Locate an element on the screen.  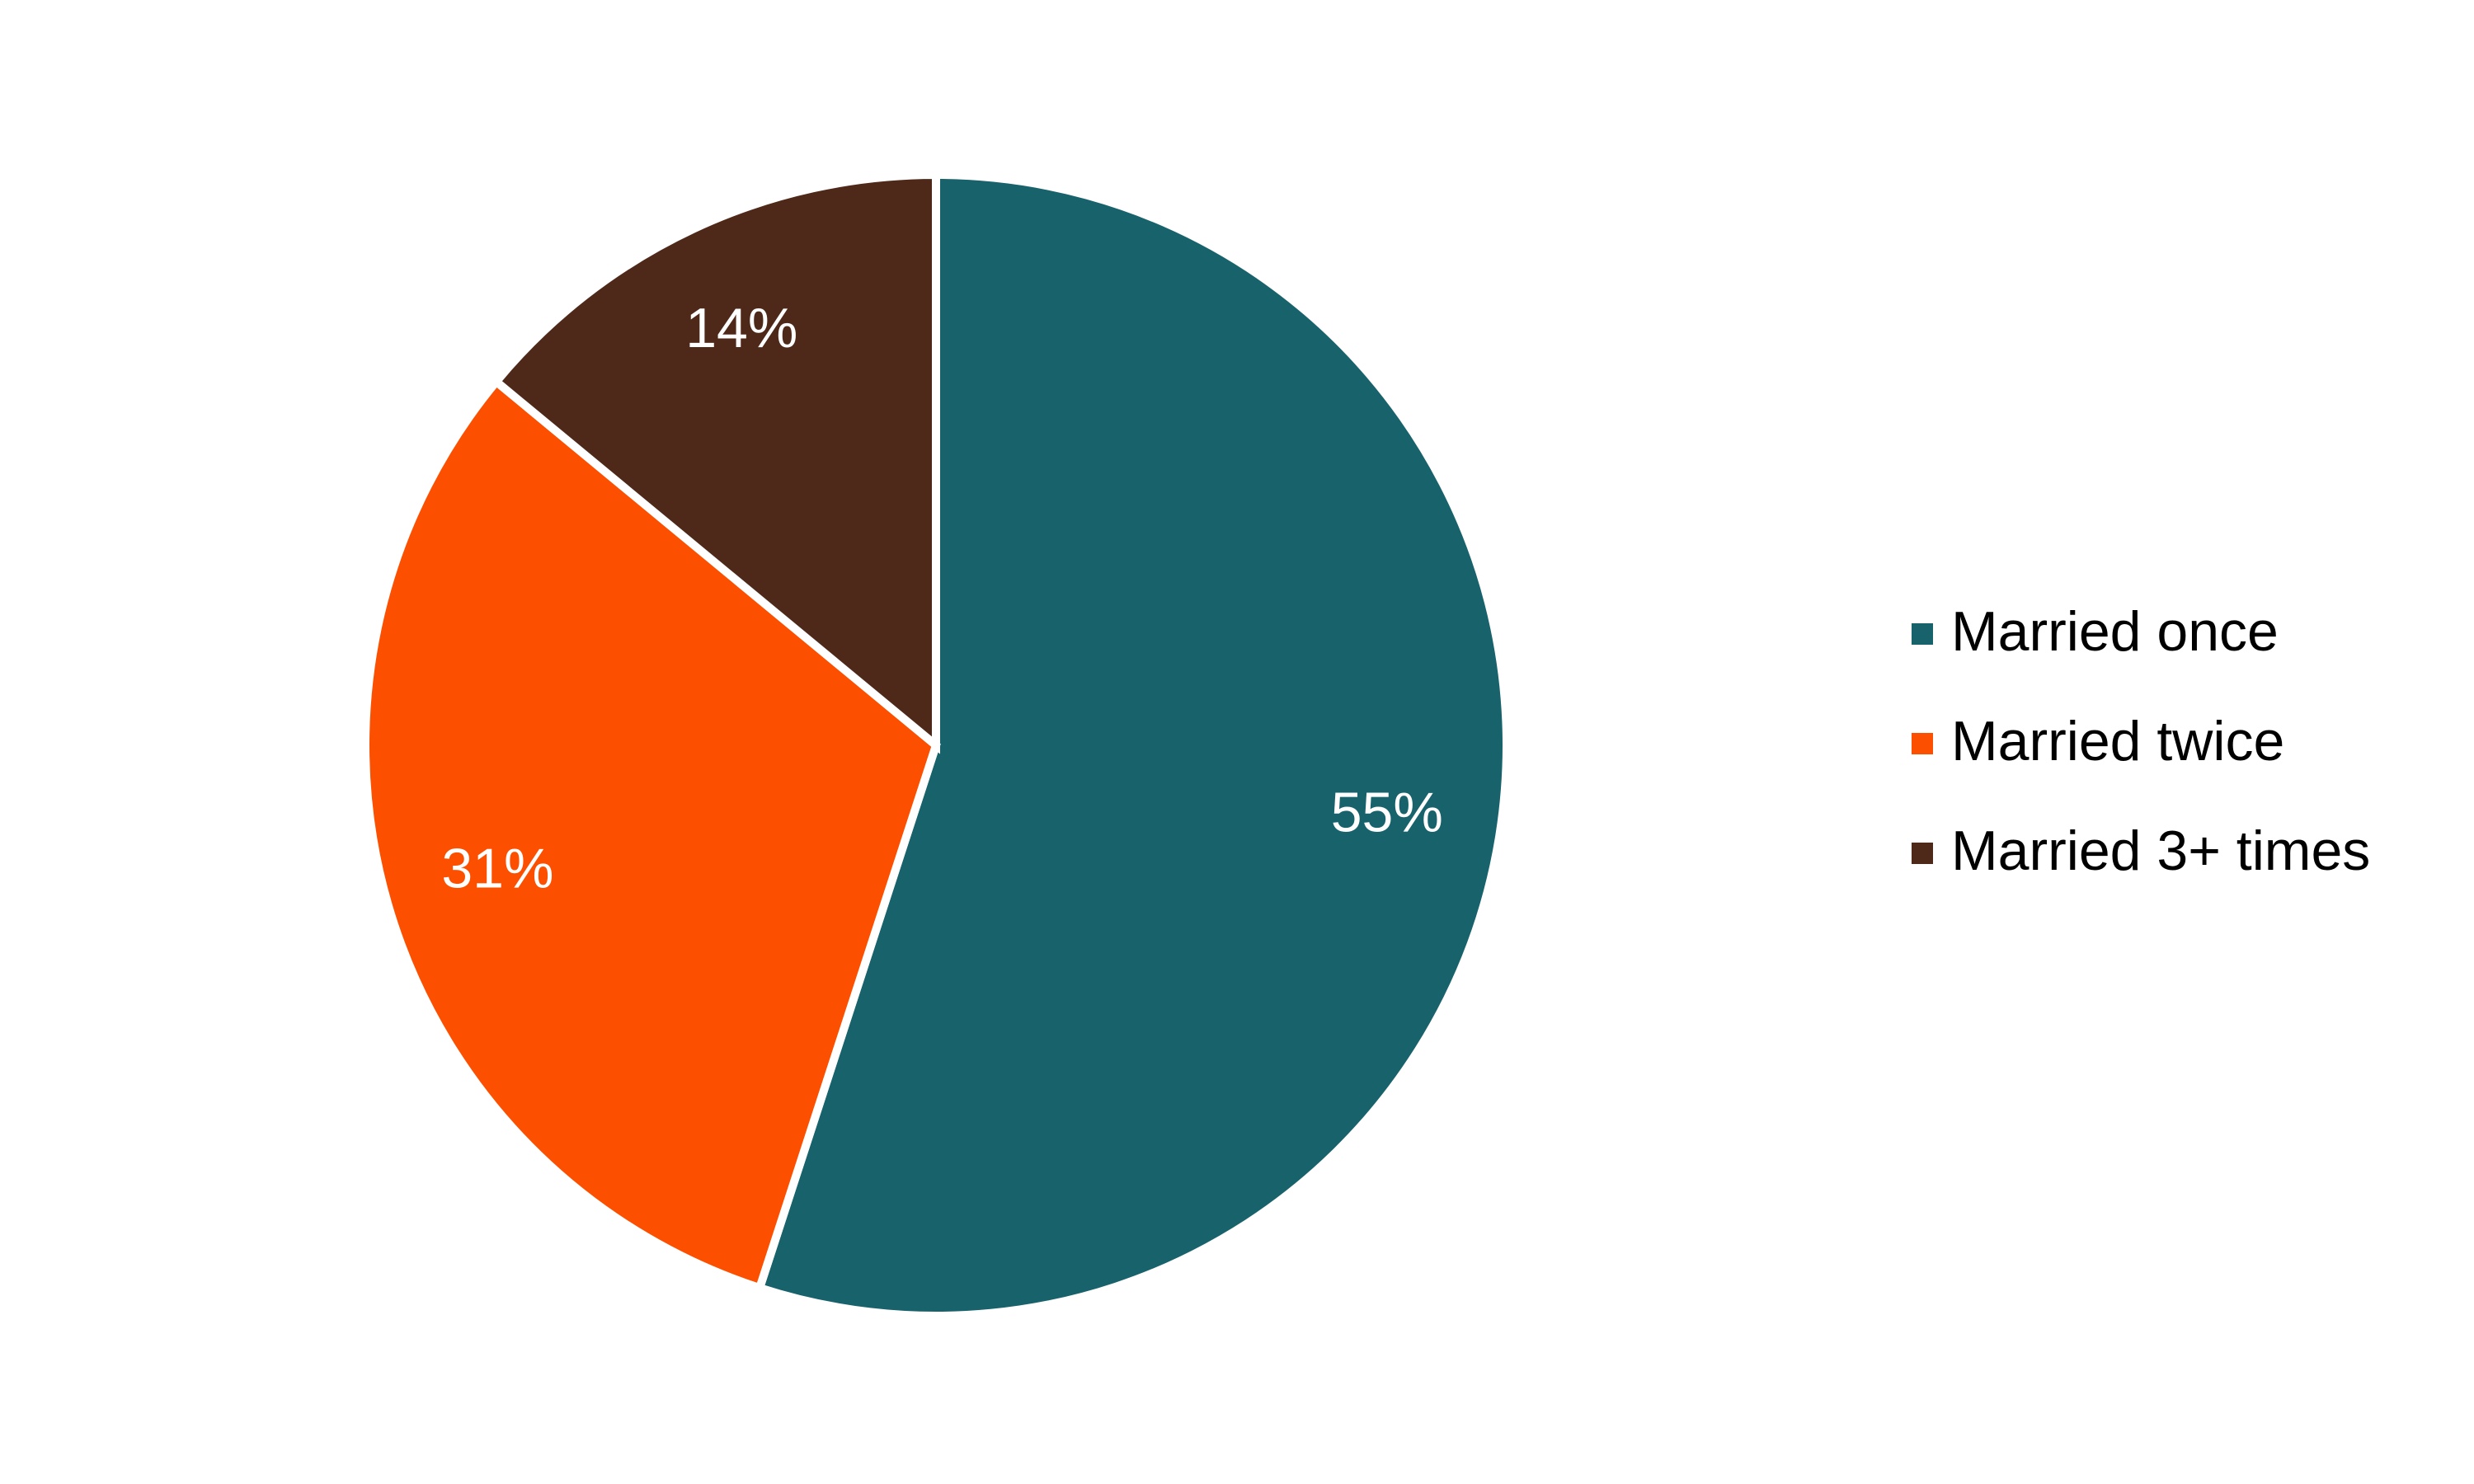
data-label: 14% is located at coordinates (741, 328).